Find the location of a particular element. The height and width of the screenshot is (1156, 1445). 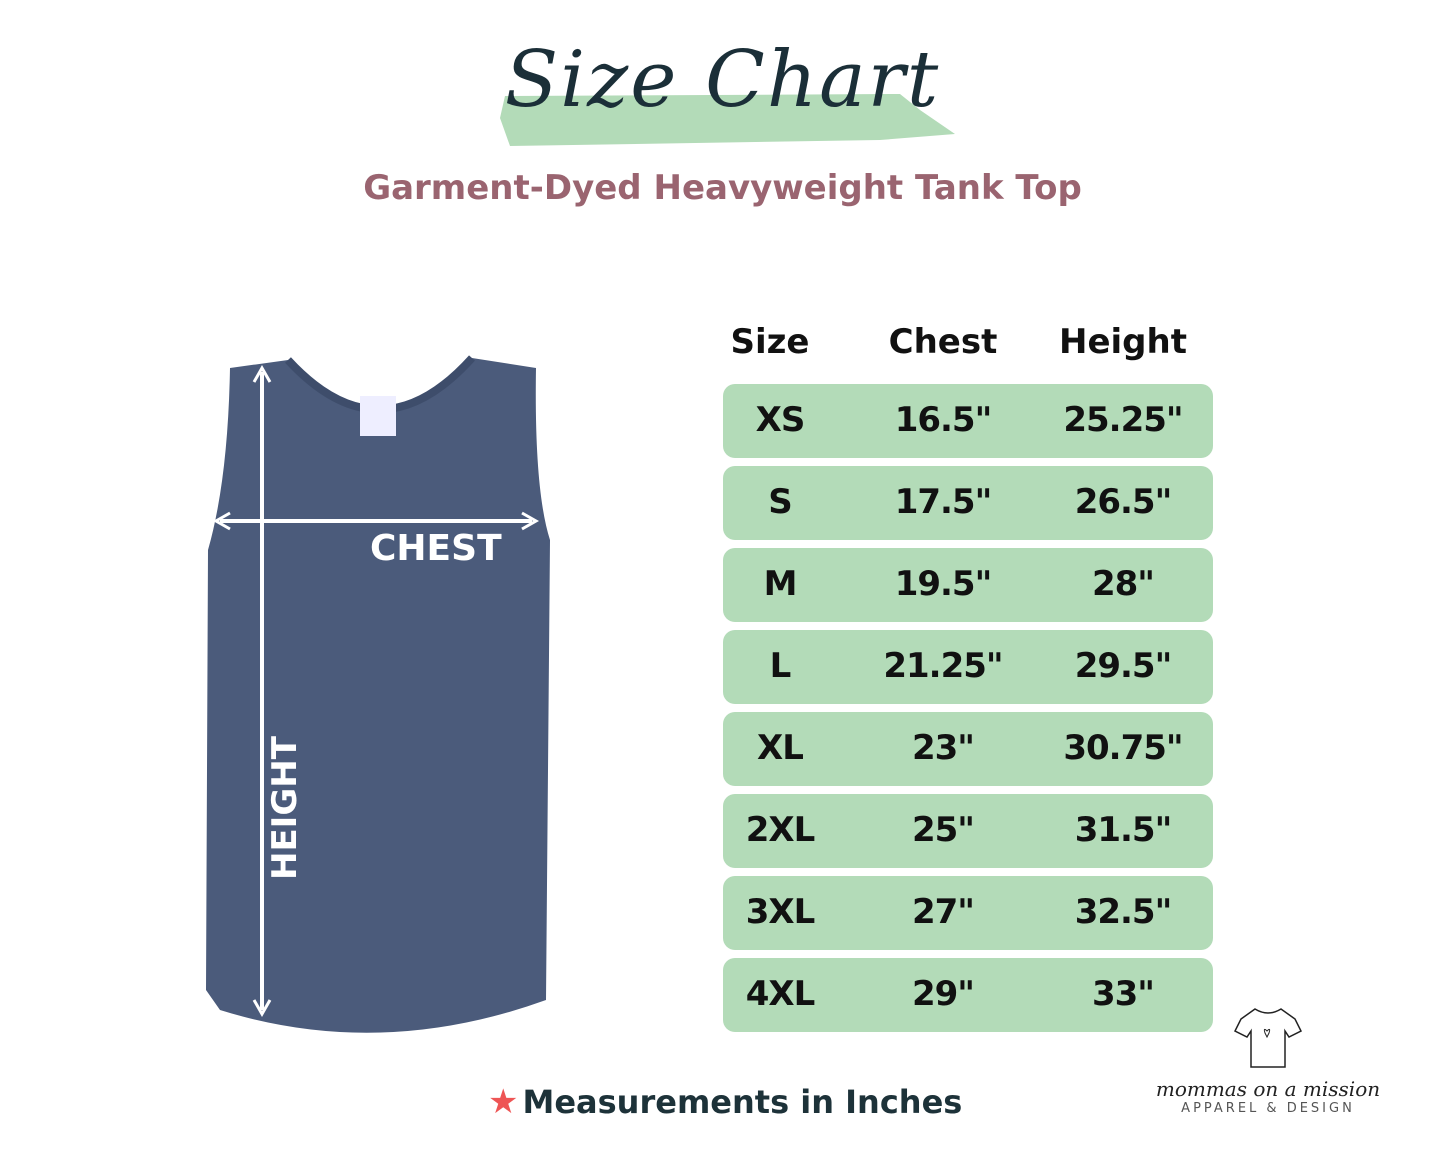

table-row: M 19.5" 28" is located at coordinates (968, 585).